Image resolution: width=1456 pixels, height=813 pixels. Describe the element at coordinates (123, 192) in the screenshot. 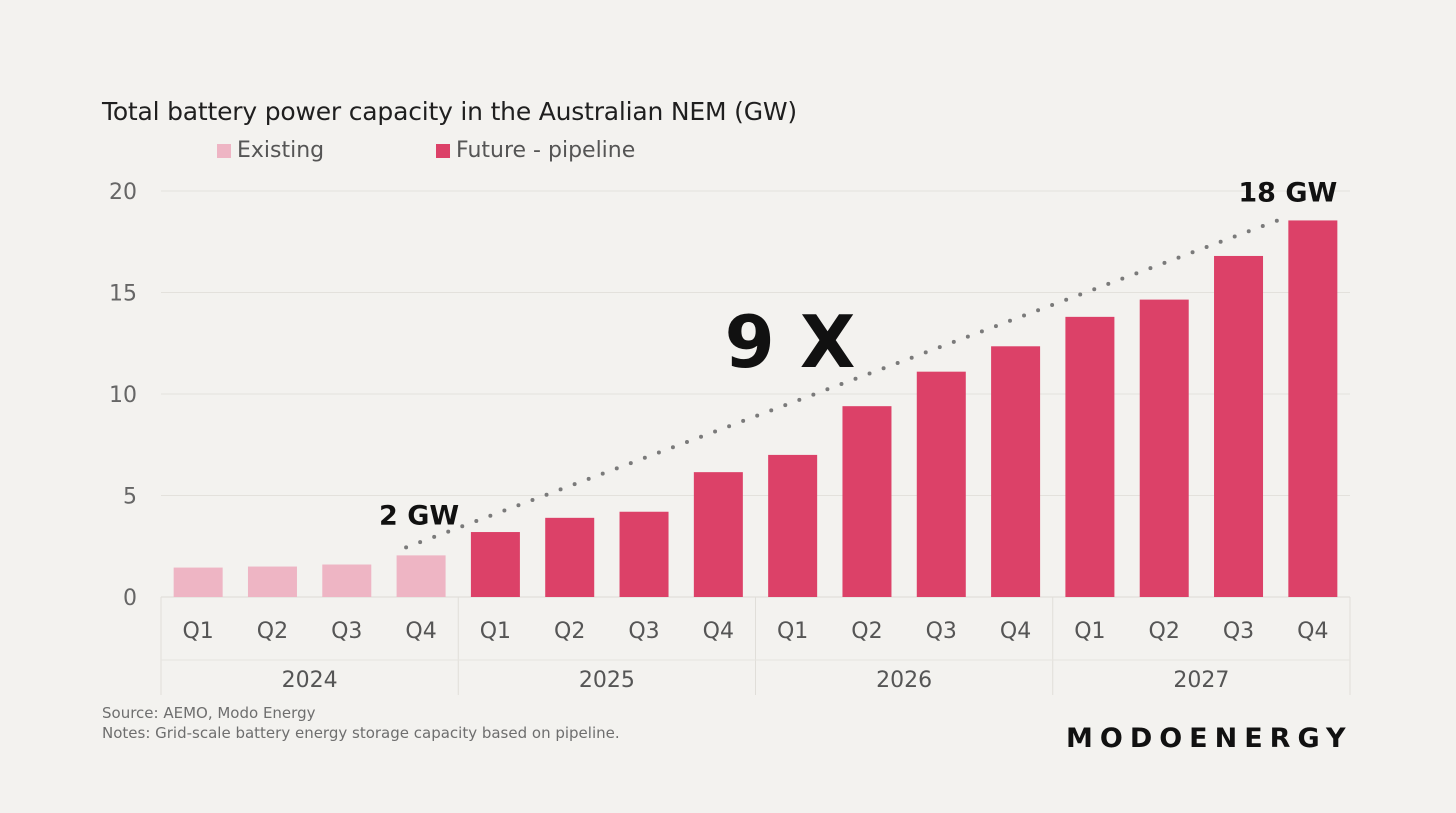

I see `y-tick-label: 20` at that location.